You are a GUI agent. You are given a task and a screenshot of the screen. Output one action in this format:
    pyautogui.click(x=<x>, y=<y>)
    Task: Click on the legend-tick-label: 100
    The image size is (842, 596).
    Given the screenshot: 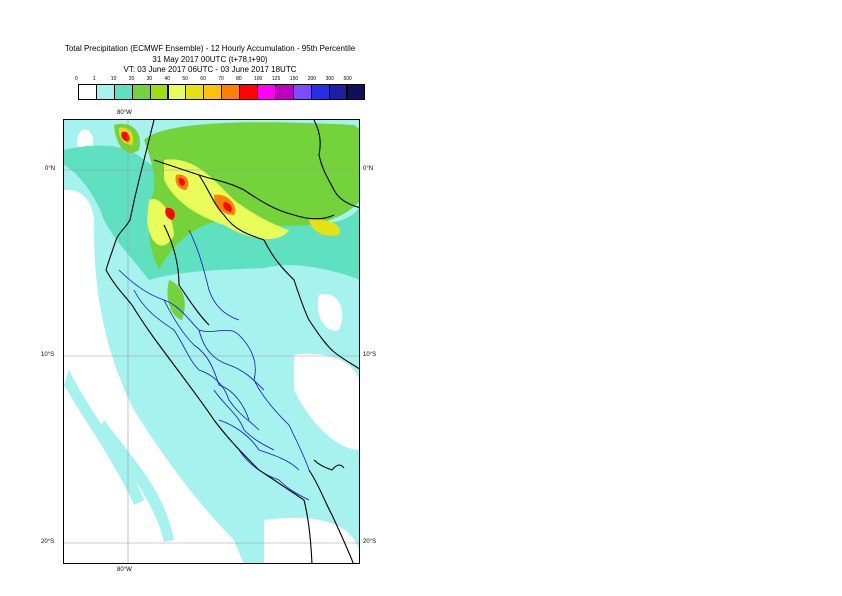 What is the action you would take?
    pyautogui.click(x=258, y=79)
    